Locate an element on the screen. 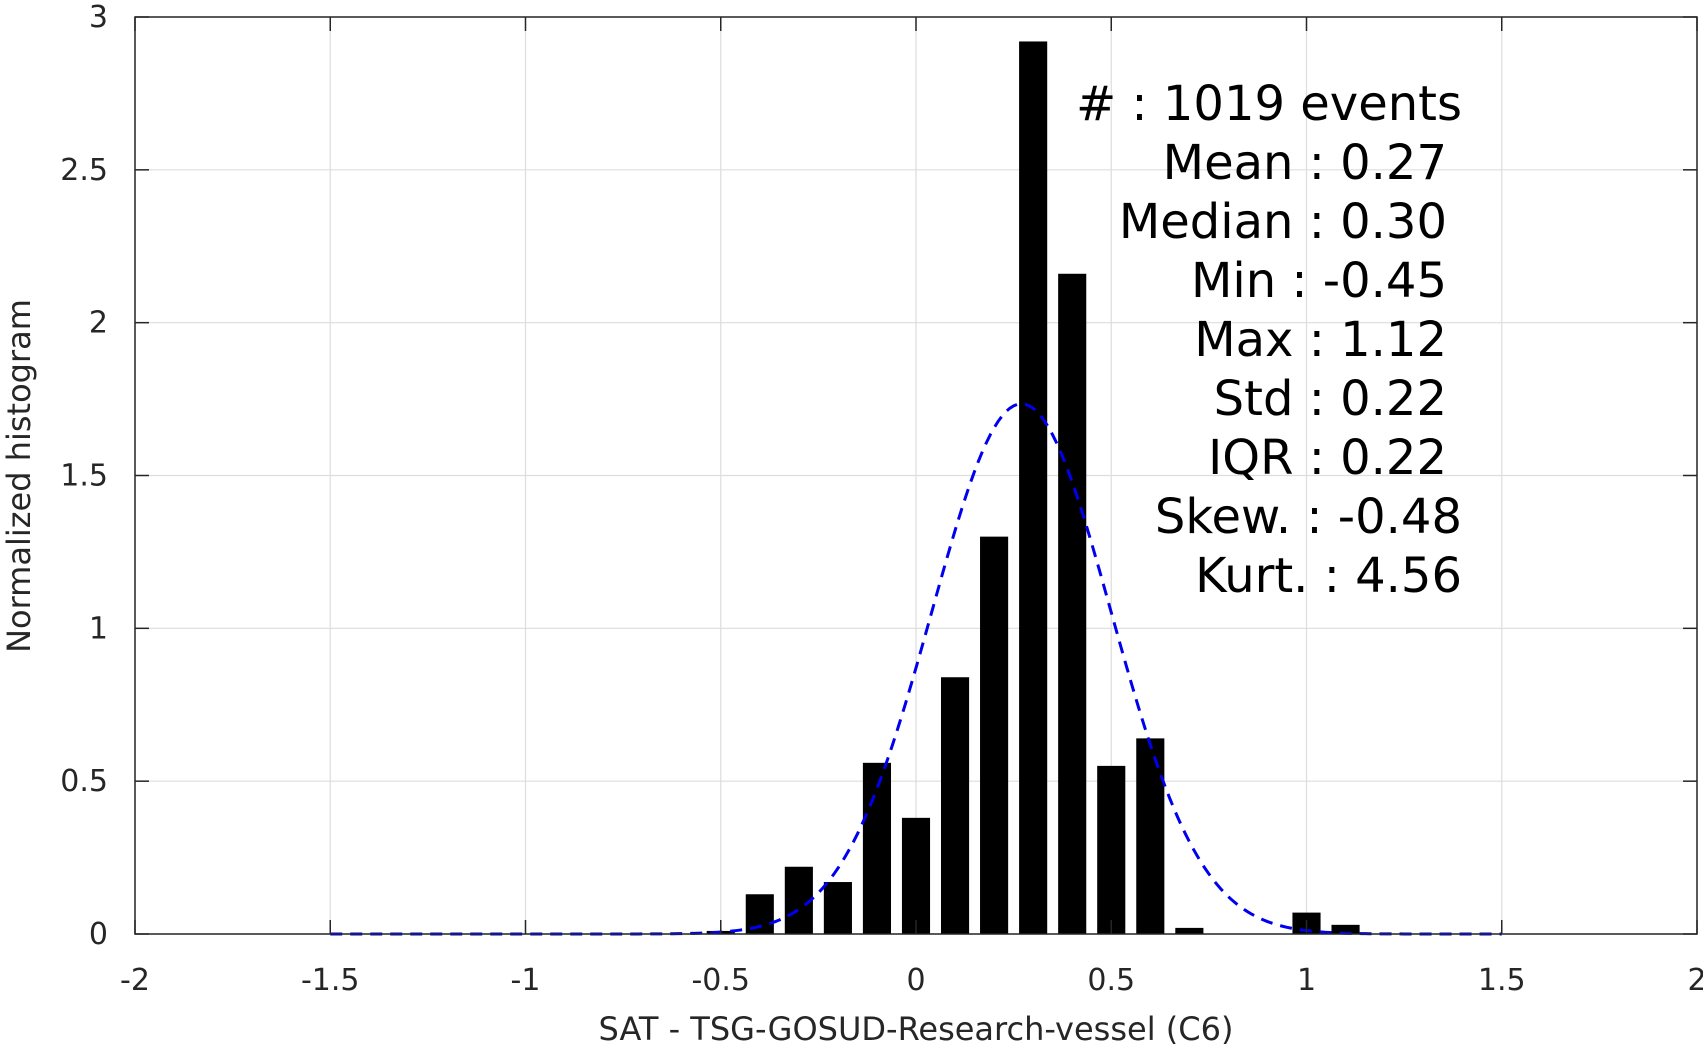 The image size is (1703, 1058). stat-line: Std : 0.22 is located at coordinates (1330, 399).